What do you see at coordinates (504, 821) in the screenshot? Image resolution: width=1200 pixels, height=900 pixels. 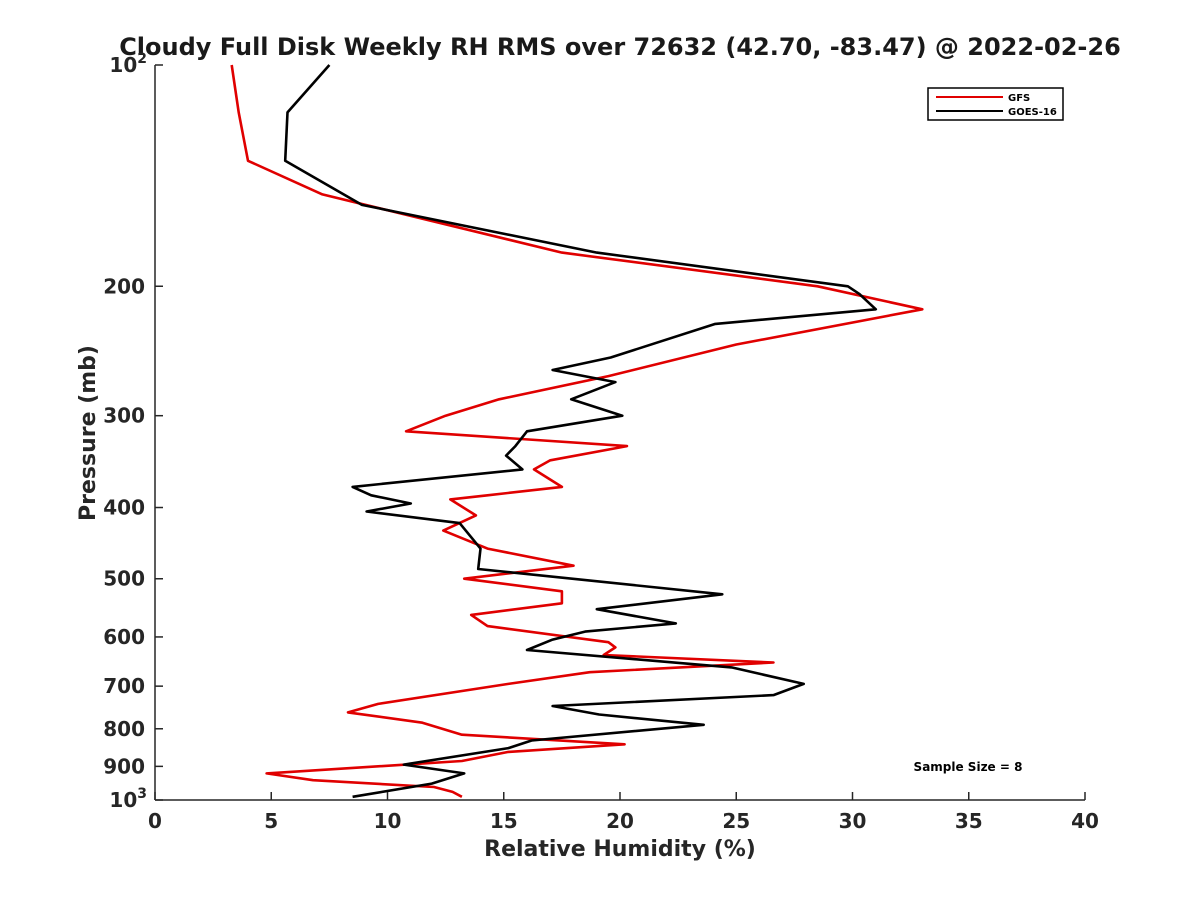 I see `x-tick-label: 15` at bounding box center [504, 821].